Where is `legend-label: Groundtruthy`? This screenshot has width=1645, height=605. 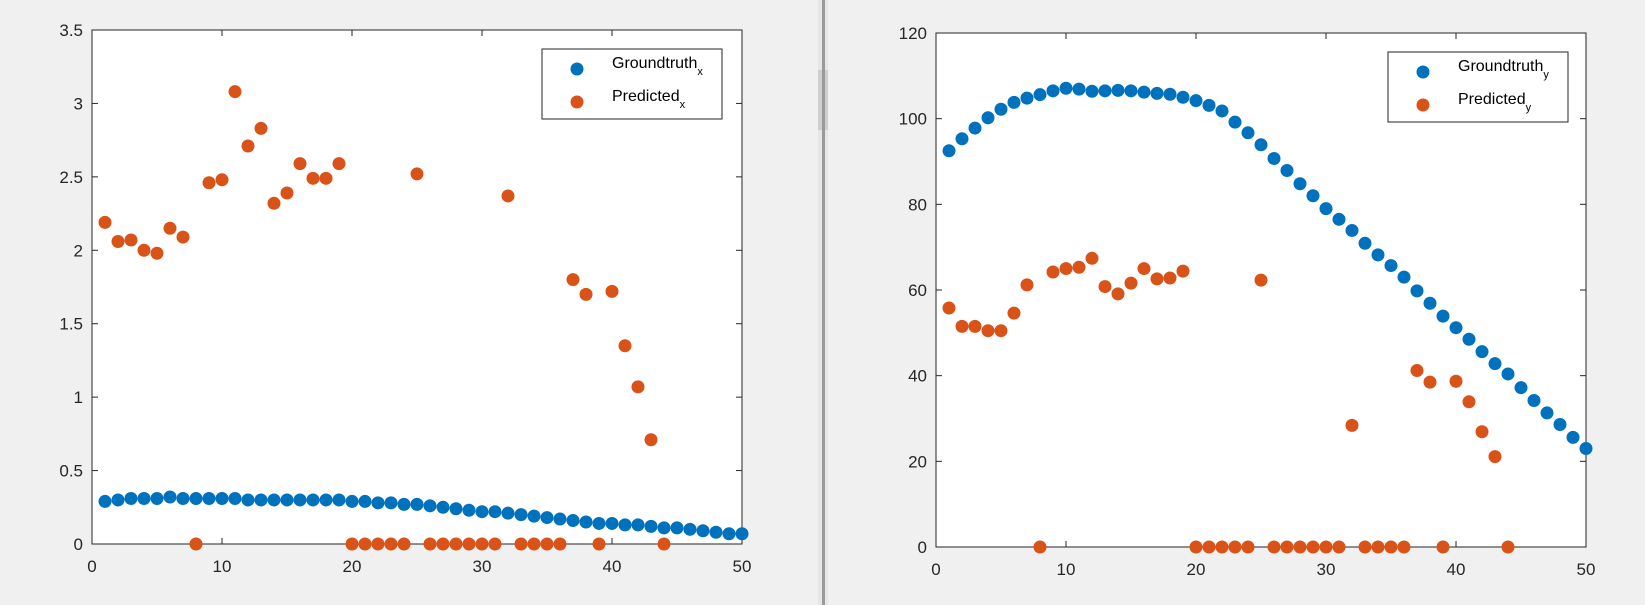 legend-label: Groundtruthy is located at coordinates (1503, 69).